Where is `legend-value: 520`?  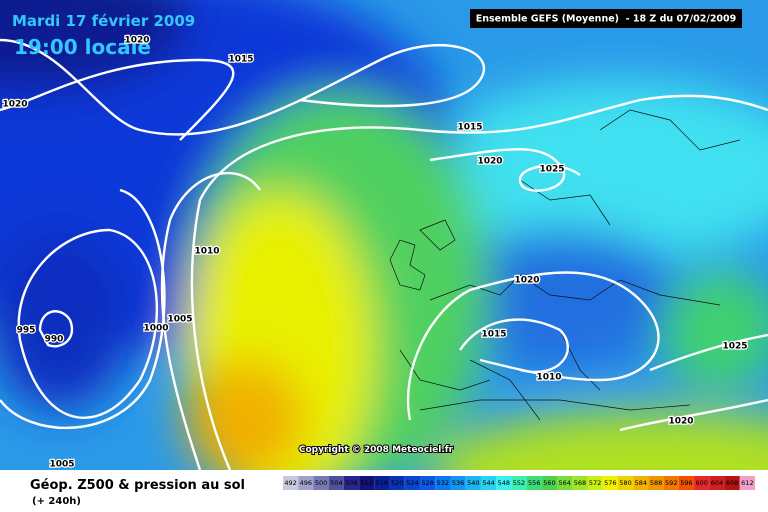 legend-value: 520 is located at coordinates (397, 483).